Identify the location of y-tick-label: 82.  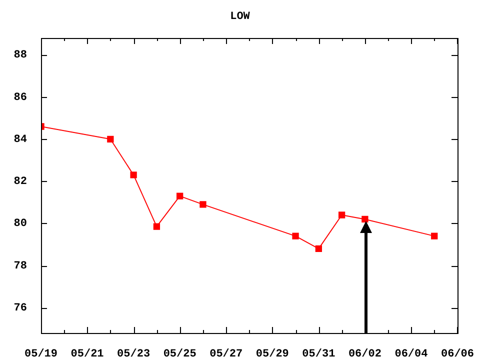
(20, 182).